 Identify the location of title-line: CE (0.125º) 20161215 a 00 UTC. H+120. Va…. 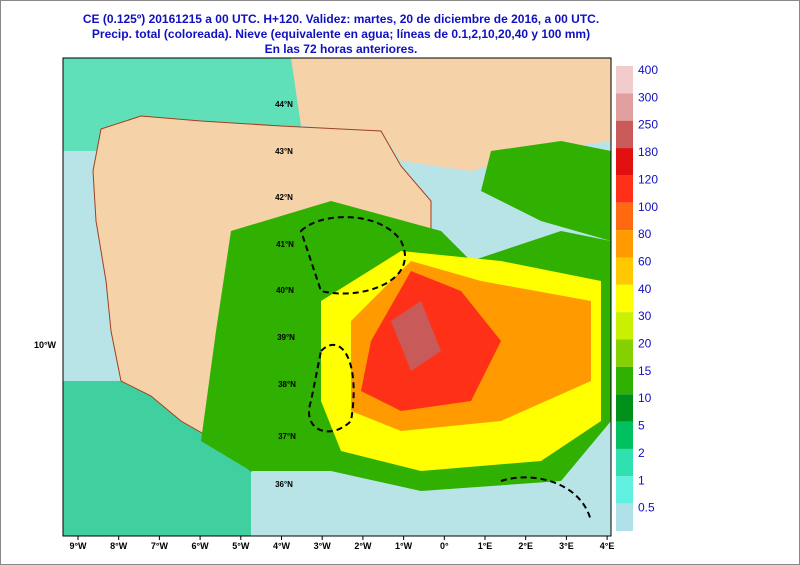
(341, 19).